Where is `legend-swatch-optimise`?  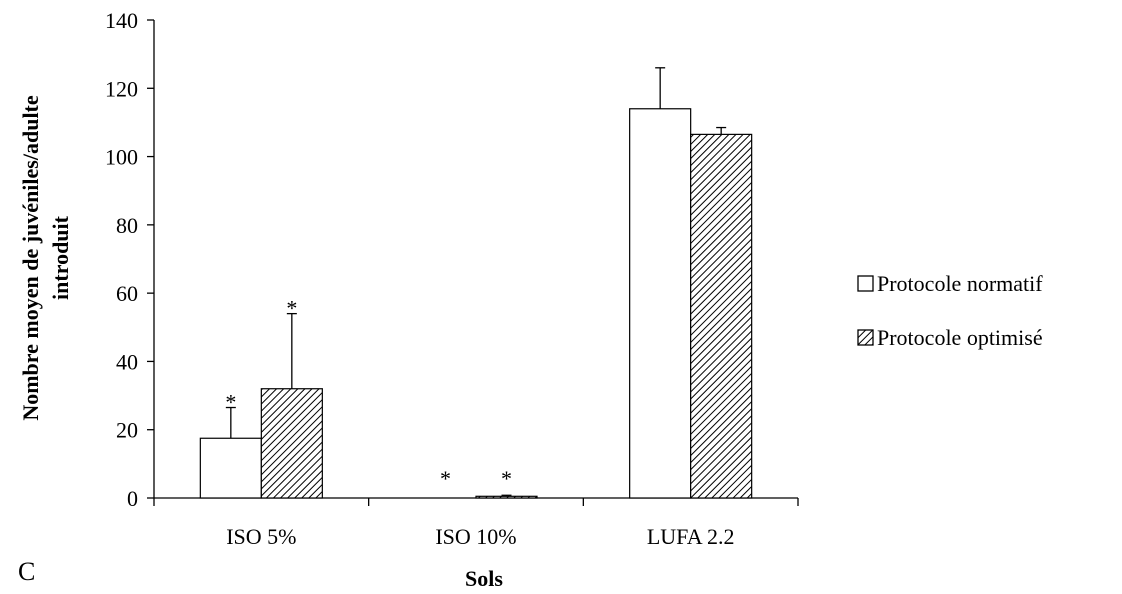
legend-swatch-optimise is located at coordinates (865, 337).